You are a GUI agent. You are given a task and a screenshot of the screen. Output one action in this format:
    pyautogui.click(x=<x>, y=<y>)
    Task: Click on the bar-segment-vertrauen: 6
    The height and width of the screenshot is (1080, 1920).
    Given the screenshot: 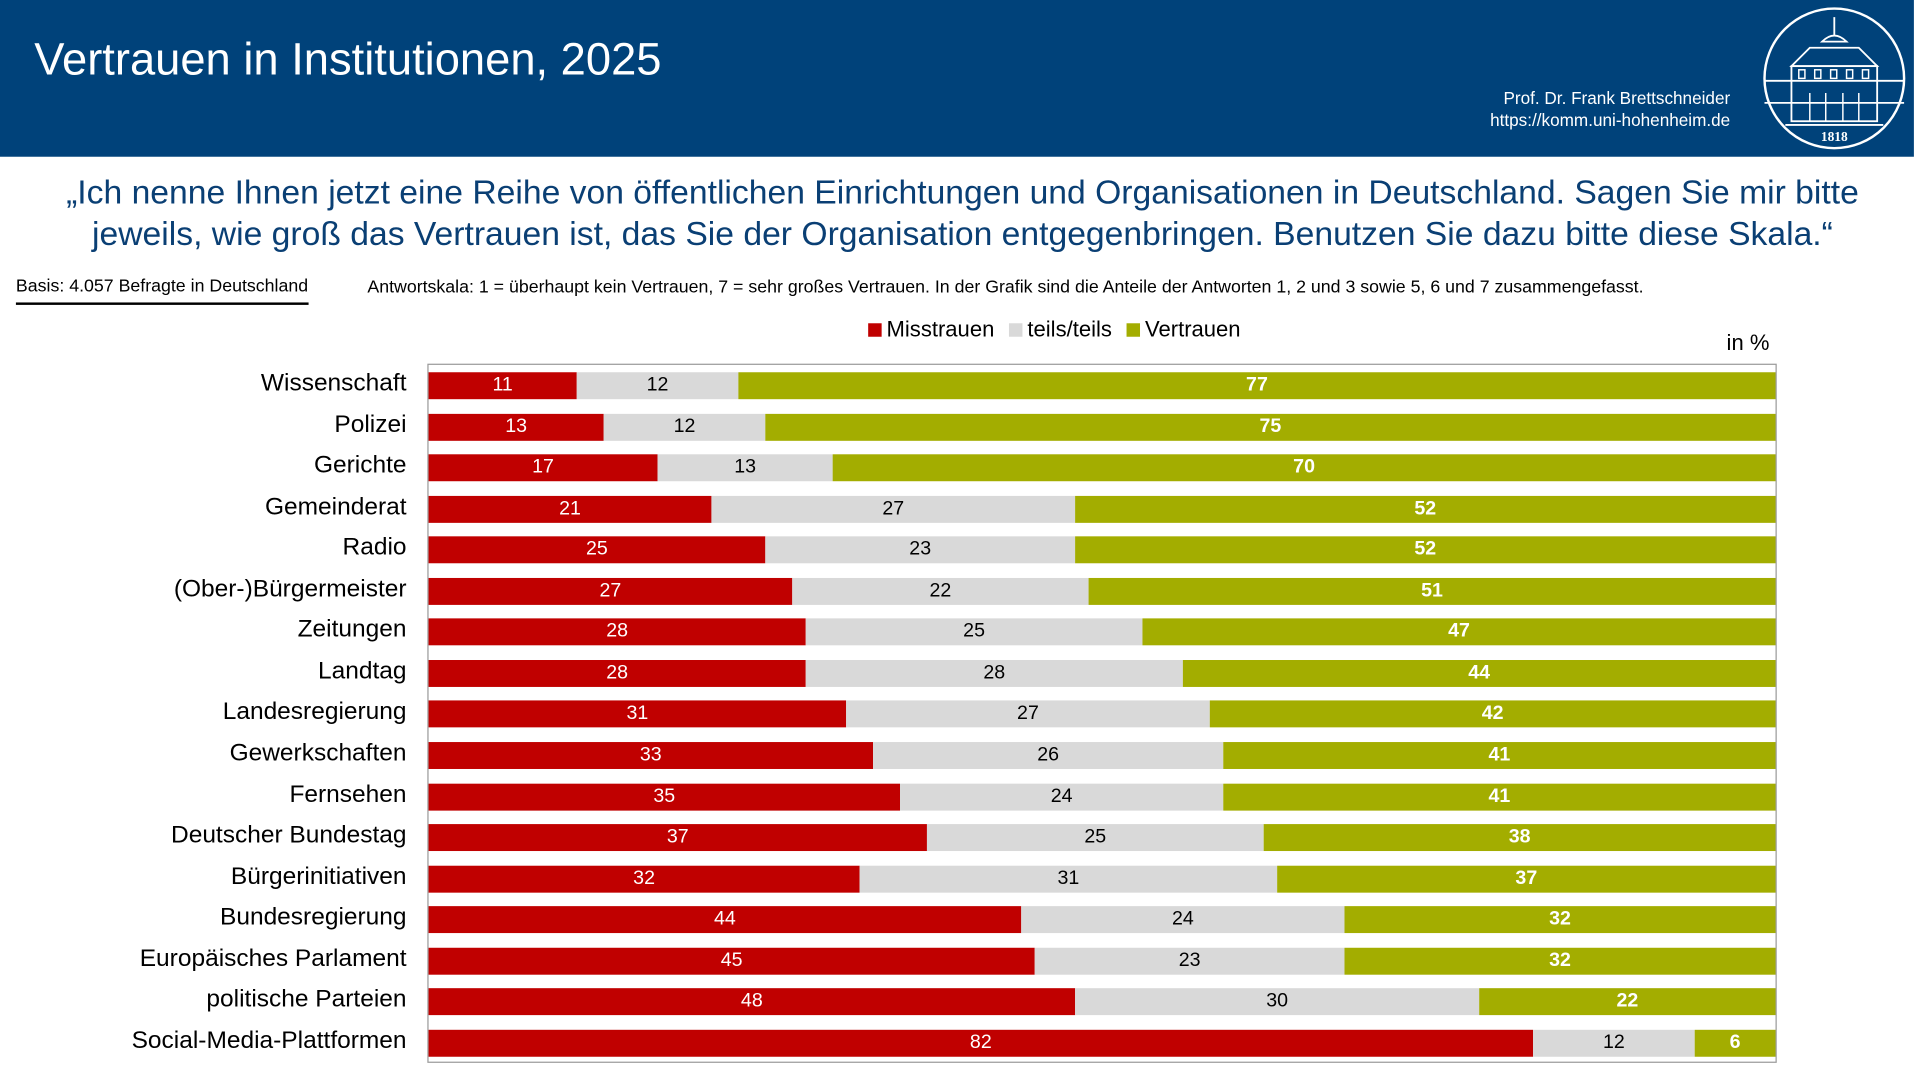 What is the action you would take?
    pyautogui.click(x=1735, y=1043)
    